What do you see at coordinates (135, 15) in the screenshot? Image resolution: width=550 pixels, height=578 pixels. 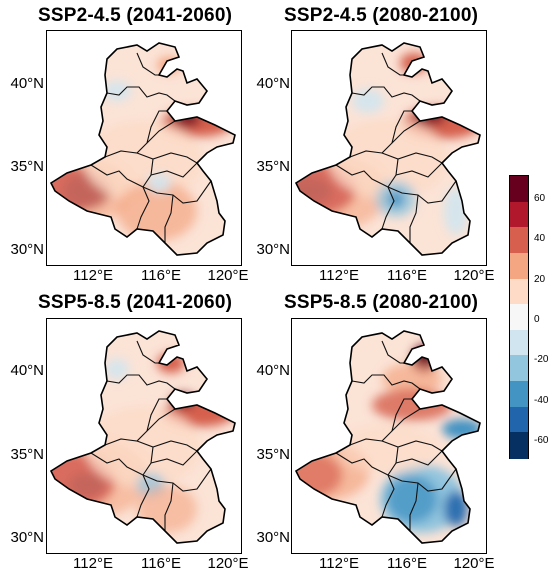 I see `panel-title: SSP2-4.5 (2041-2060)` at bounding box center [135, 15].